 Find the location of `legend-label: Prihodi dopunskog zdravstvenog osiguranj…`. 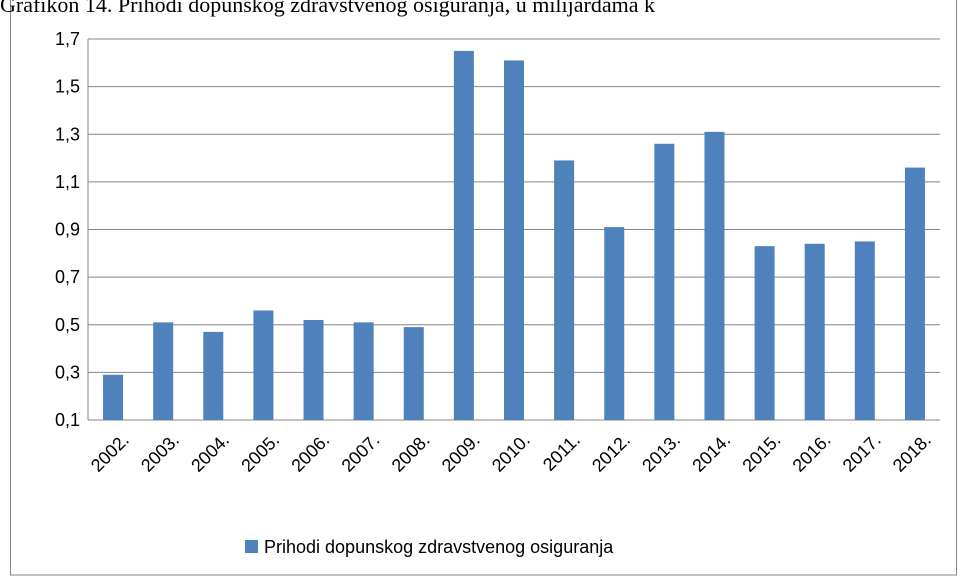

legend-label: Prihodi dopunskog zdravstvenog osiguranj… is located at coordinates (439, 547).